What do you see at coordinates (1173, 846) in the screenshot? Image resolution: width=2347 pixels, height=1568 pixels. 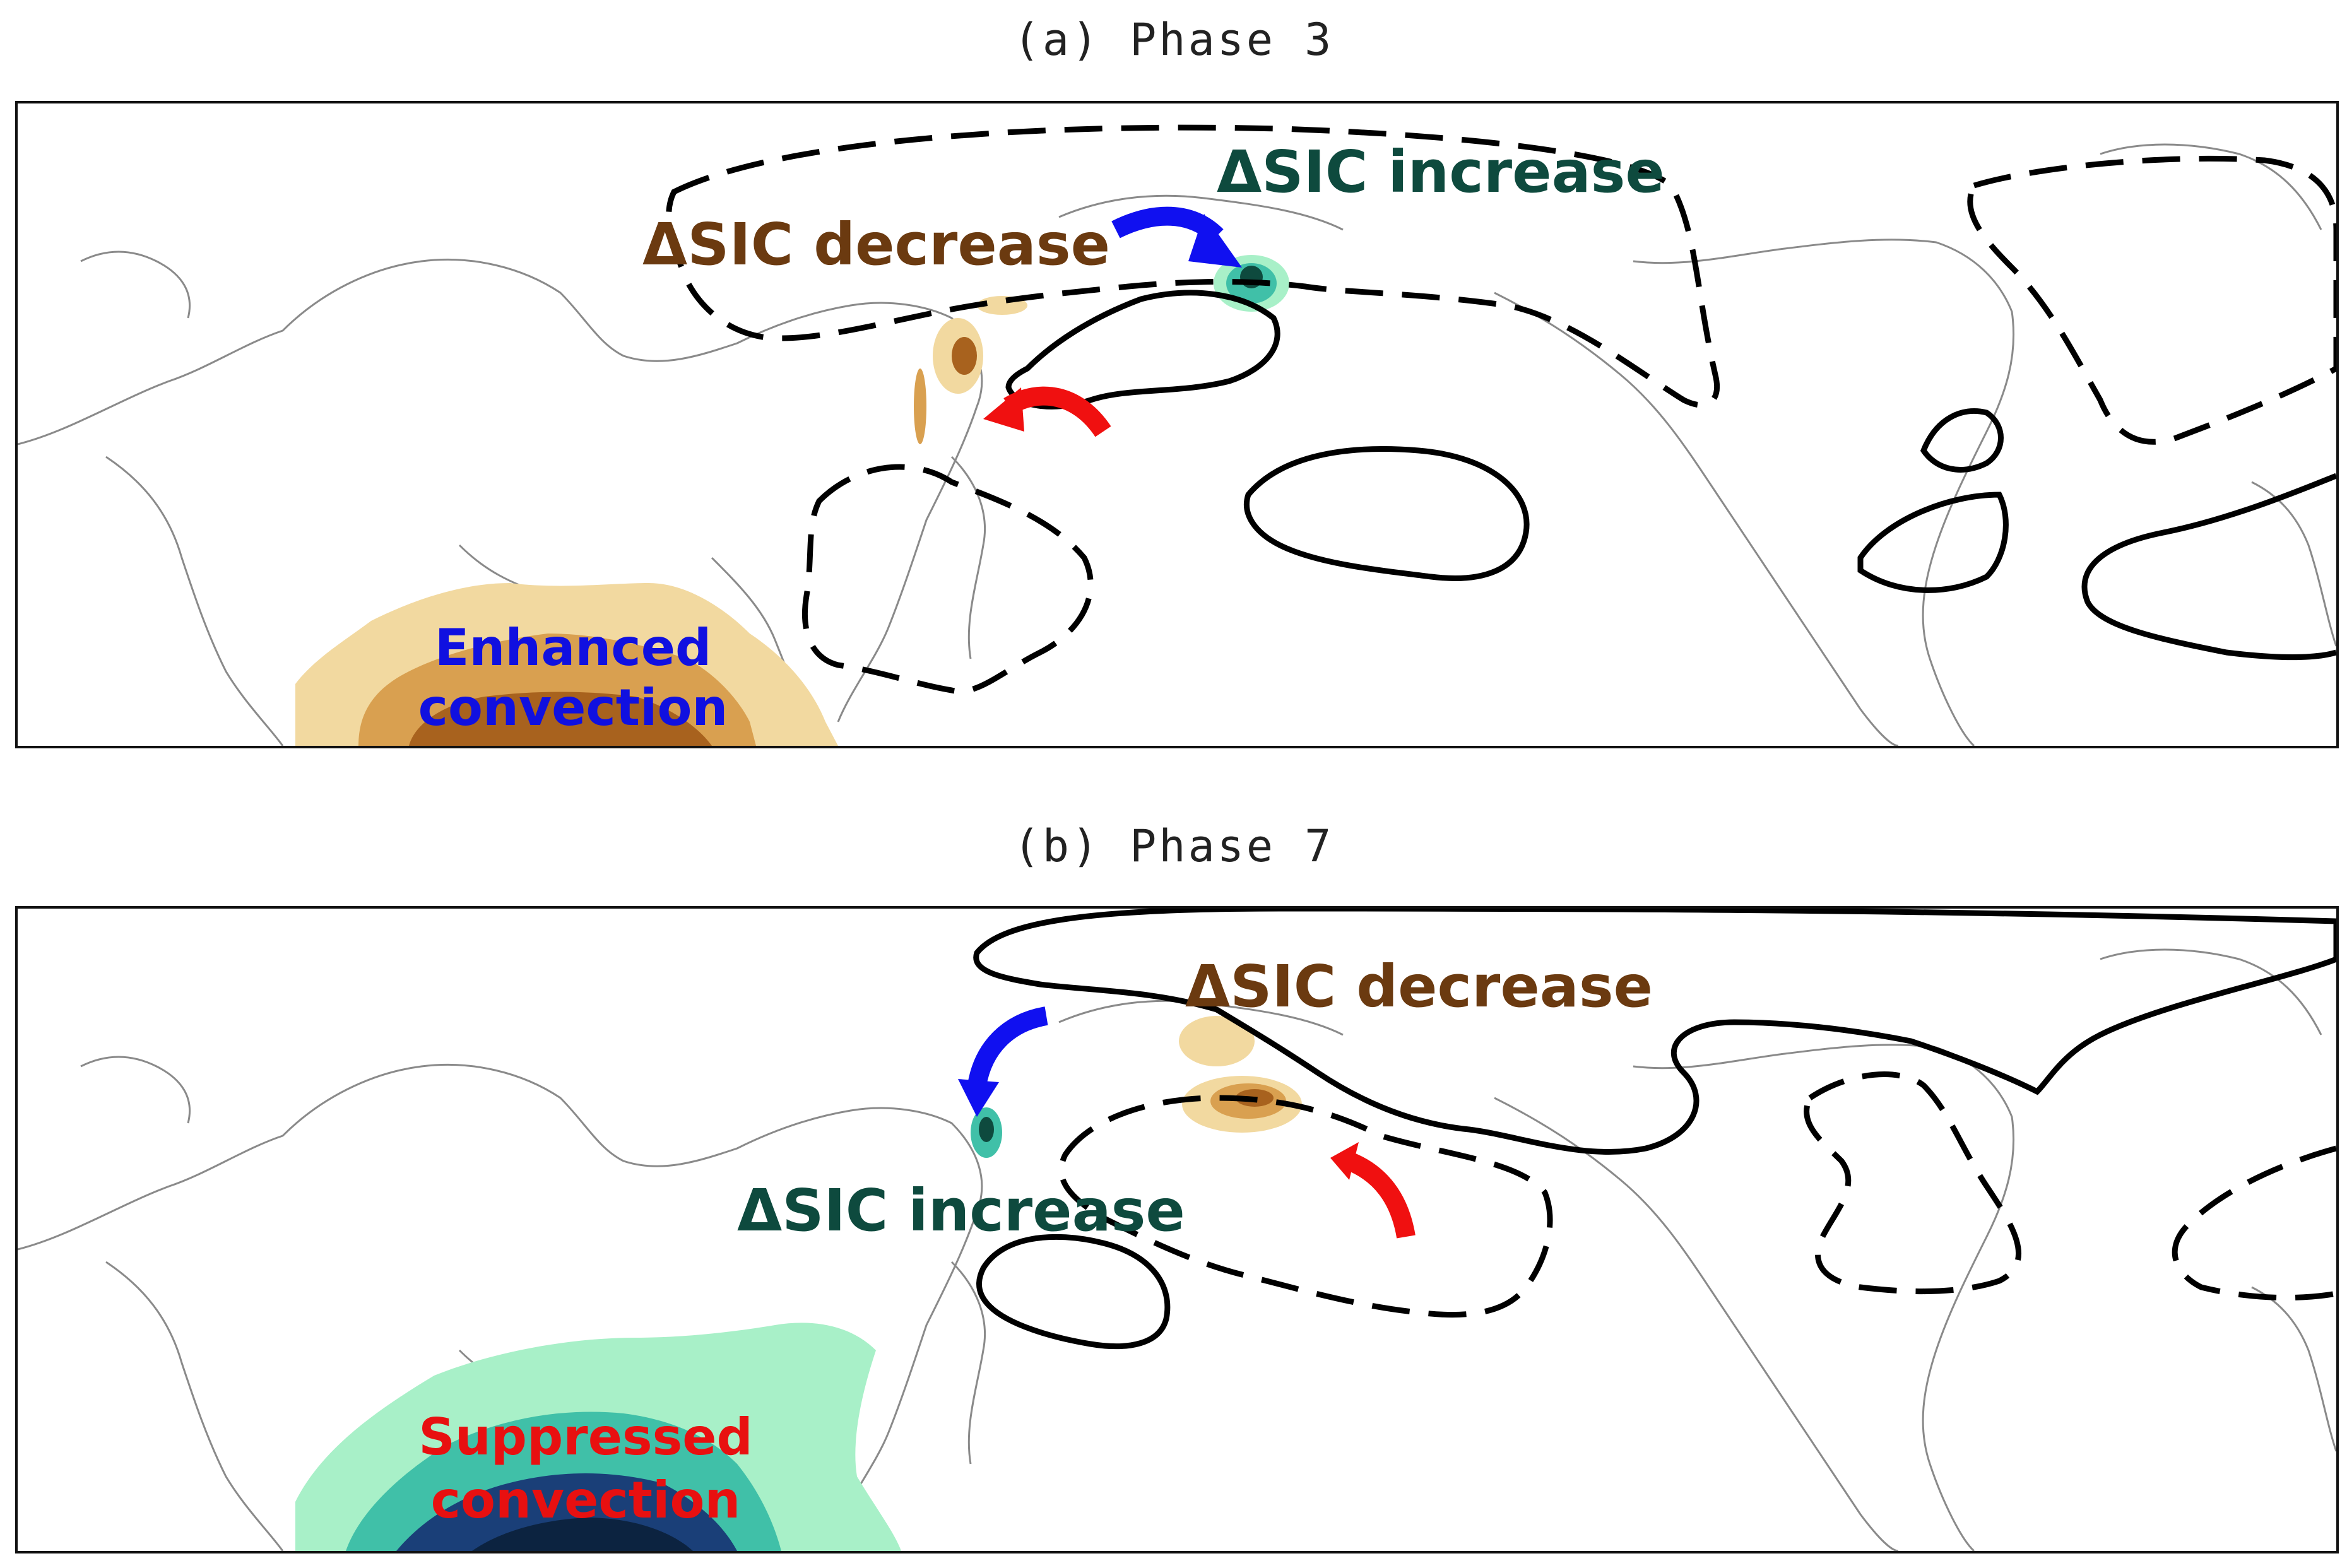 I see `panel-b-title: (b) Phase 7` at bounding box center [1173, 846].